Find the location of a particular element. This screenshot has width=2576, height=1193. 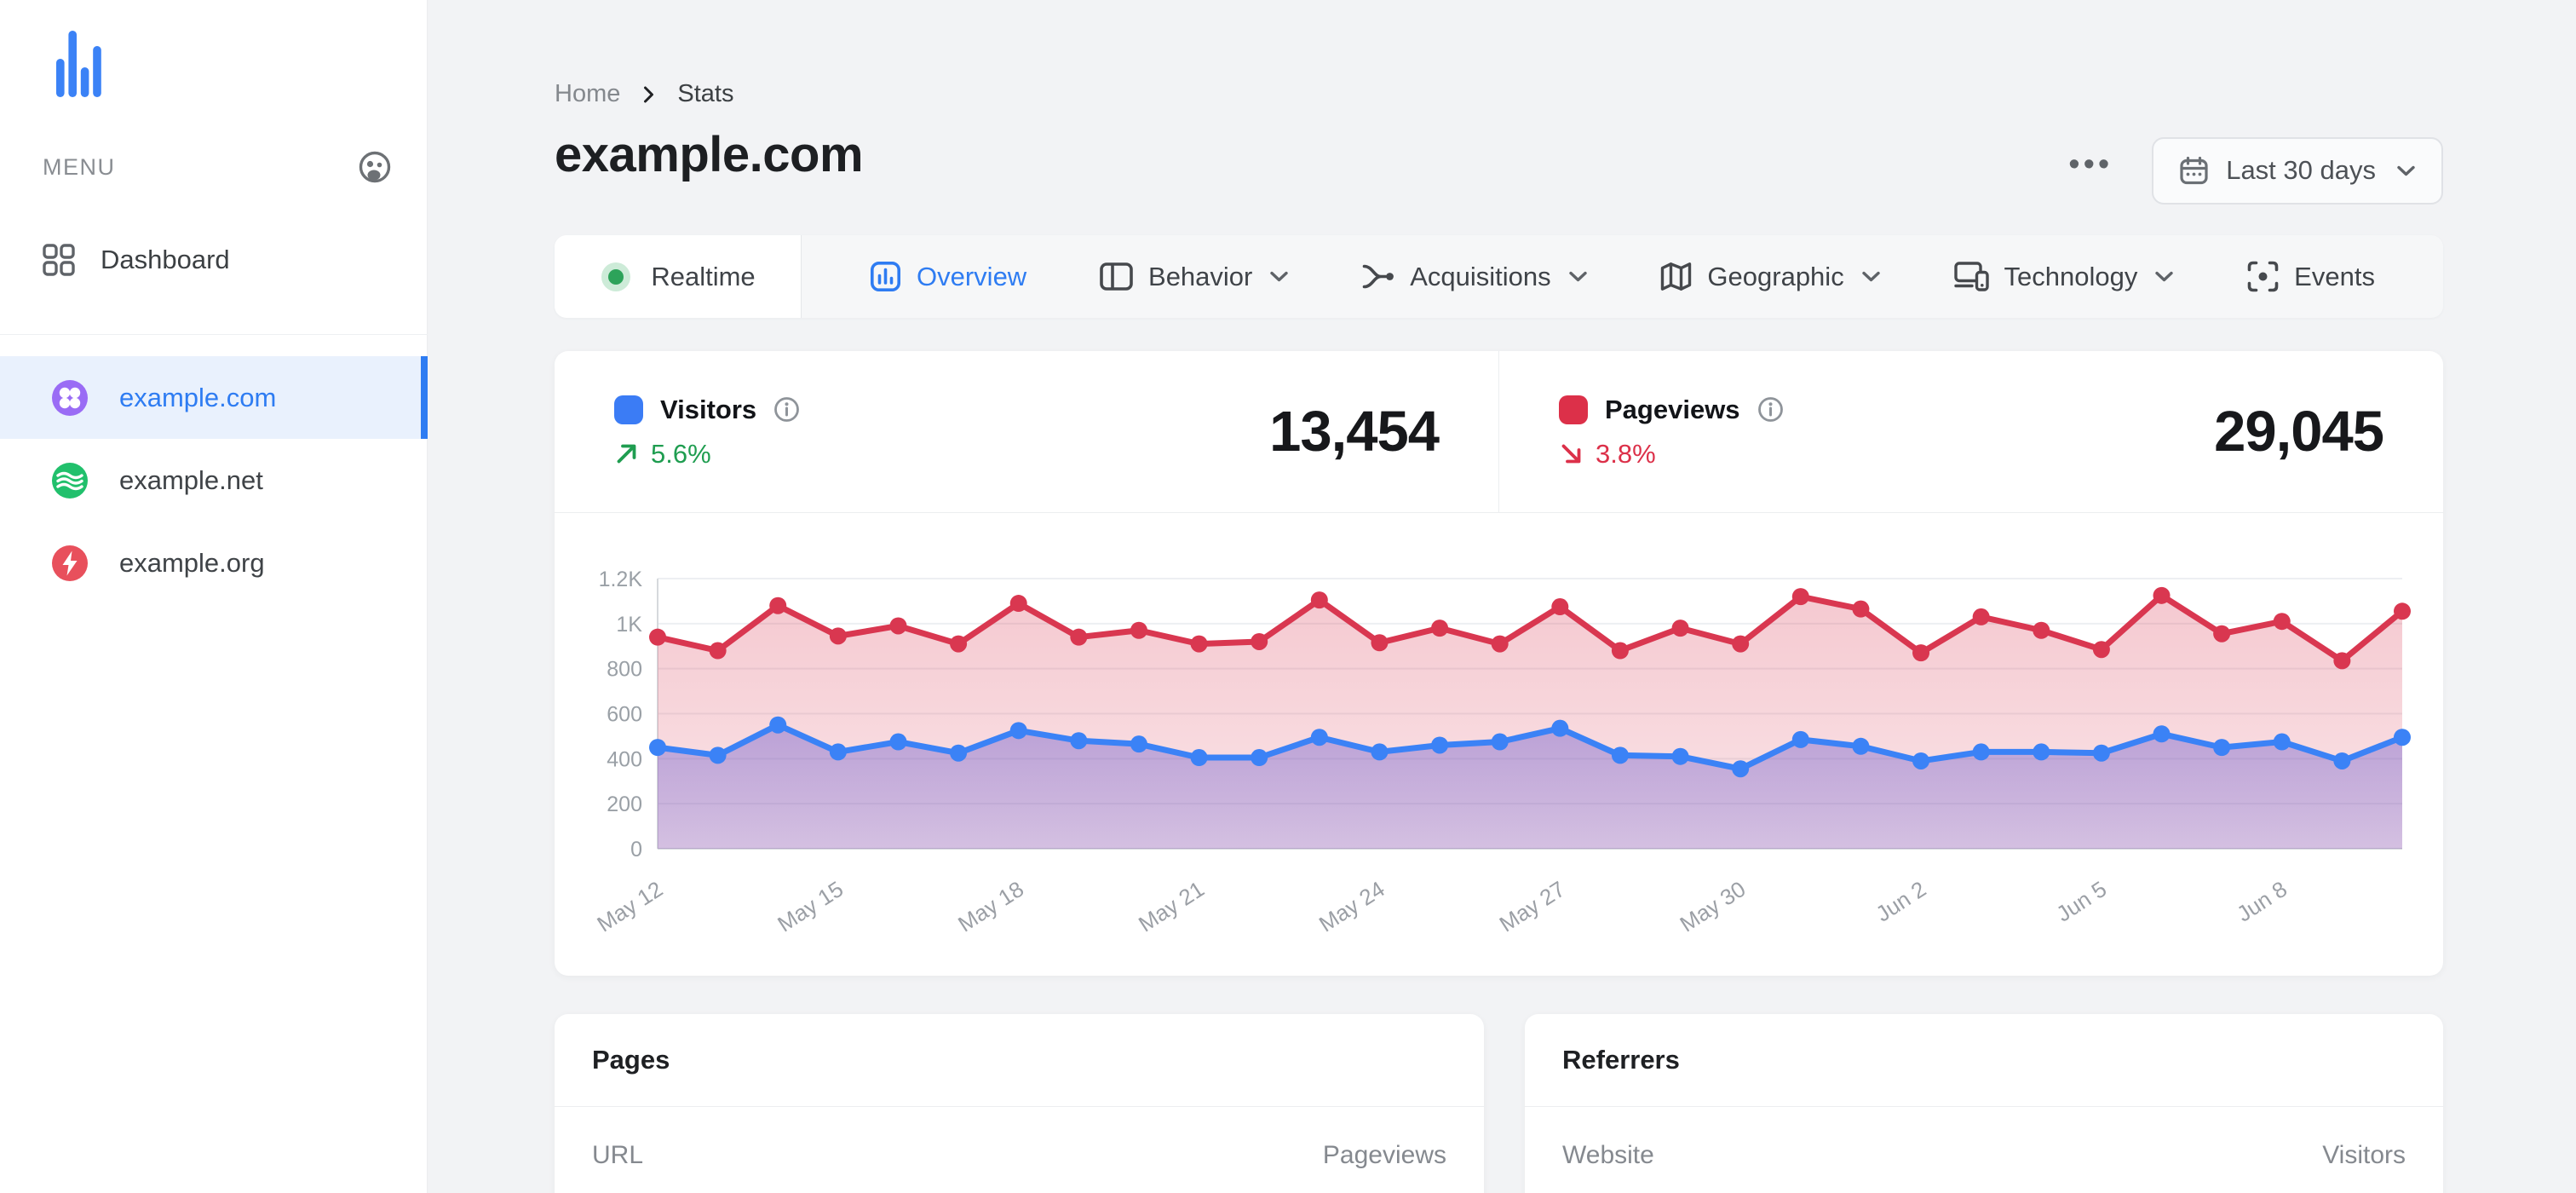

app-logo-icon is located at coordinates (79, 65).